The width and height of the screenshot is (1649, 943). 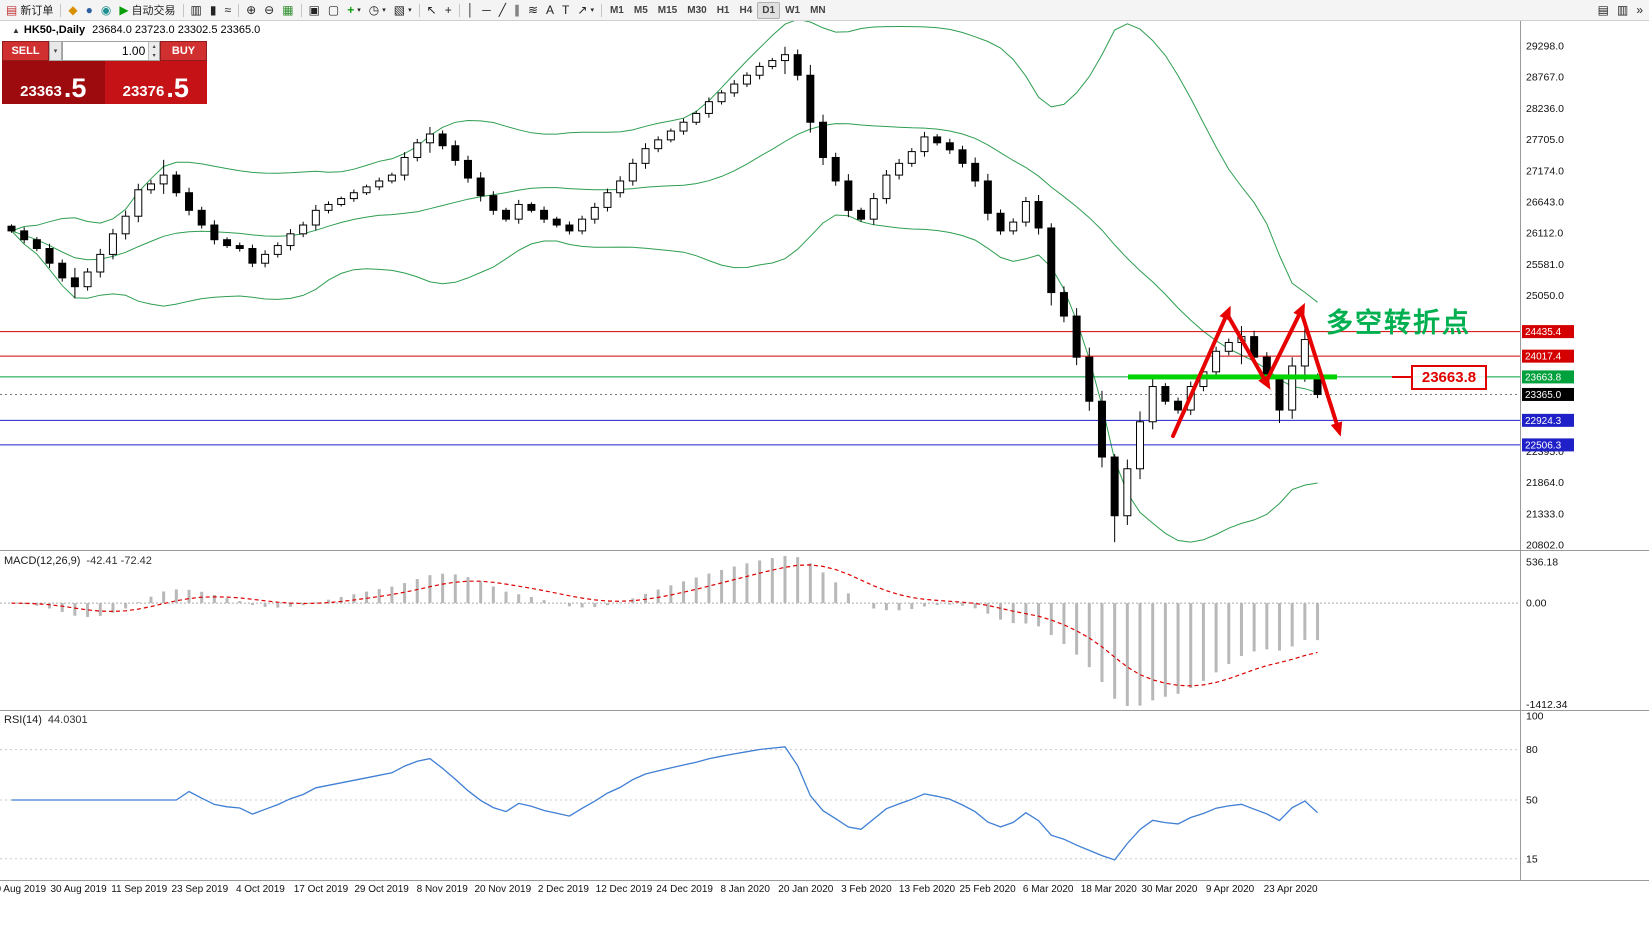 What do you see at coordinates (818, 10) in the screenshot?
I see `timeframe-mn-button: MN` at bounding box center [818, 10].